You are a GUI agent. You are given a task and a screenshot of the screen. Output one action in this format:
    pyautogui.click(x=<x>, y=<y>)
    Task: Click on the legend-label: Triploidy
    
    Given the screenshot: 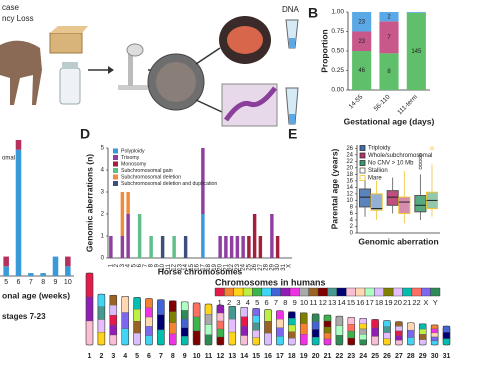 What is the action you would take?
    pyautogui.click(x=379, y=149)
    